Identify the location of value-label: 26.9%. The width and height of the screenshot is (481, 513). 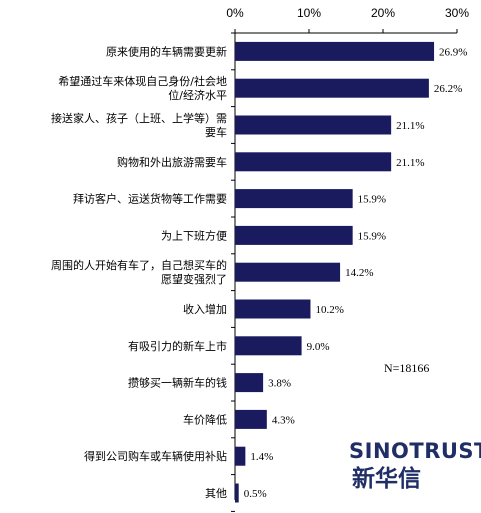
(453, 52).